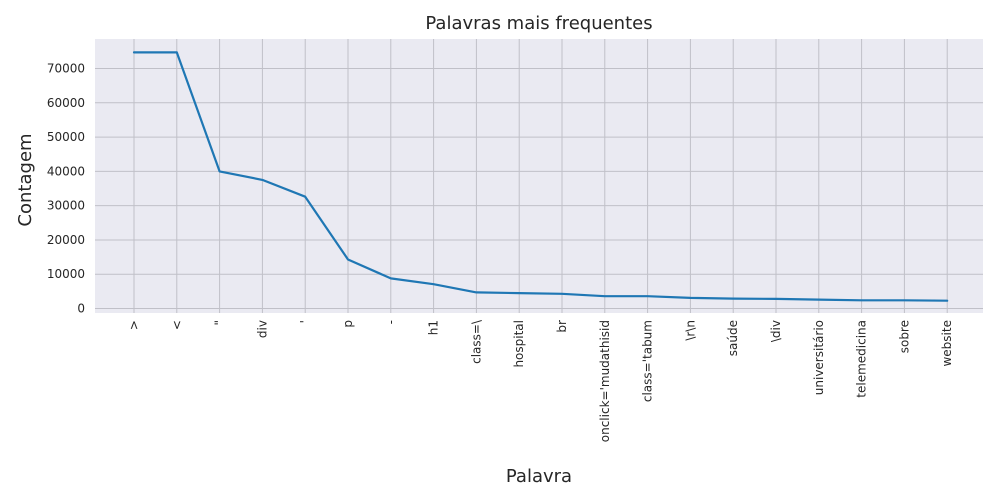 The image size is (1000, 500). I want to click on x-tick-label: div, so click(262, 329).